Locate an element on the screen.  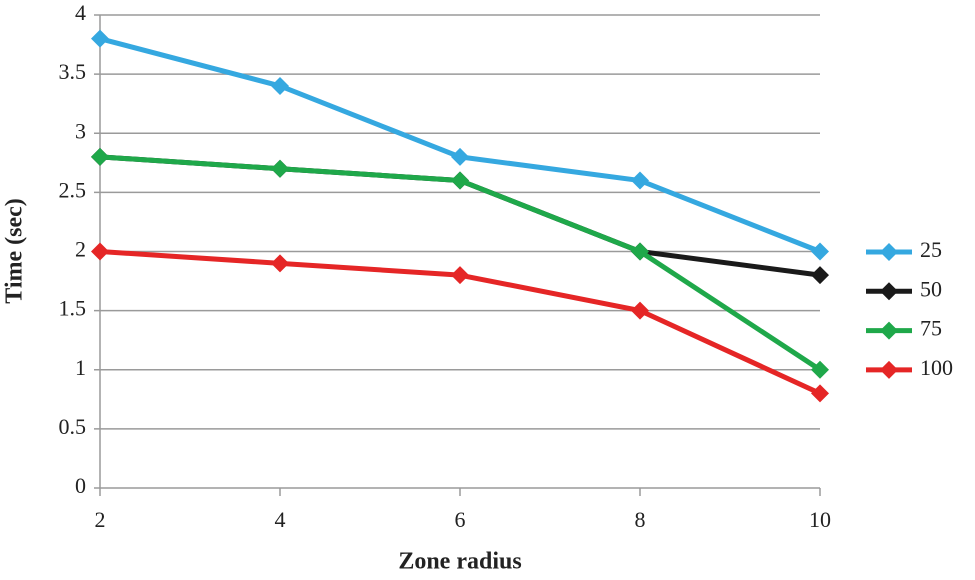
y-tick-label: 3 is located at coordinates (80, 130).